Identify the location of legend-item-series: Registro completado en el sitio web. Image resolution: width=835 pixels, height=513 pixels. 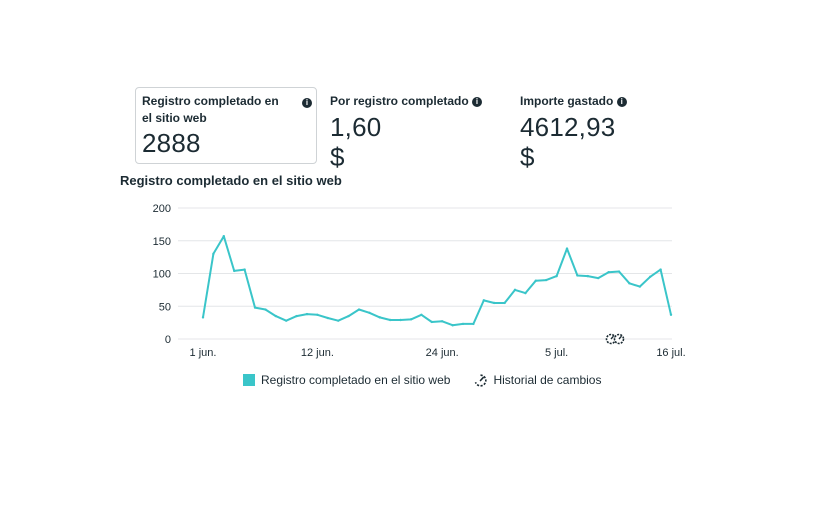
(346, 380).